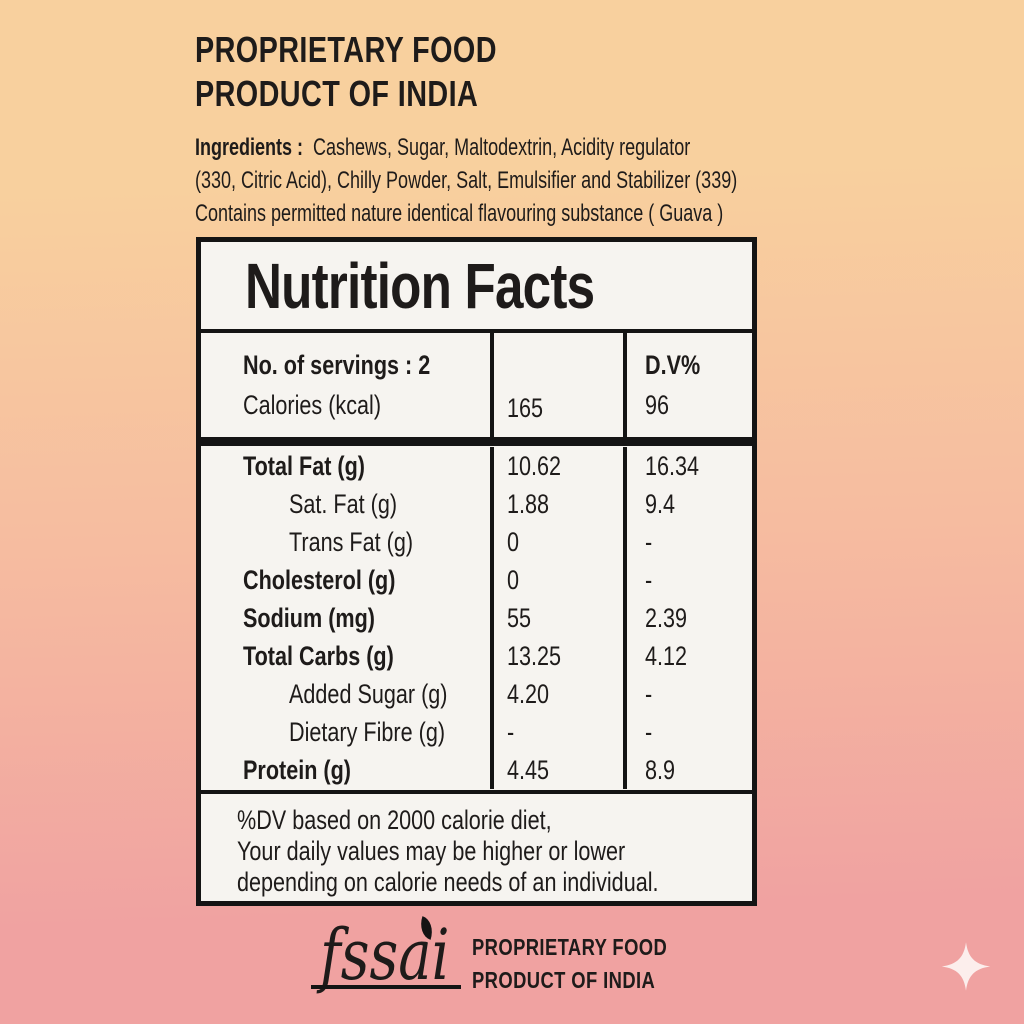  Describe the element at coordinates (666, 617) in the screenshot. I see `nutrient-dv: 2.39` at that location.